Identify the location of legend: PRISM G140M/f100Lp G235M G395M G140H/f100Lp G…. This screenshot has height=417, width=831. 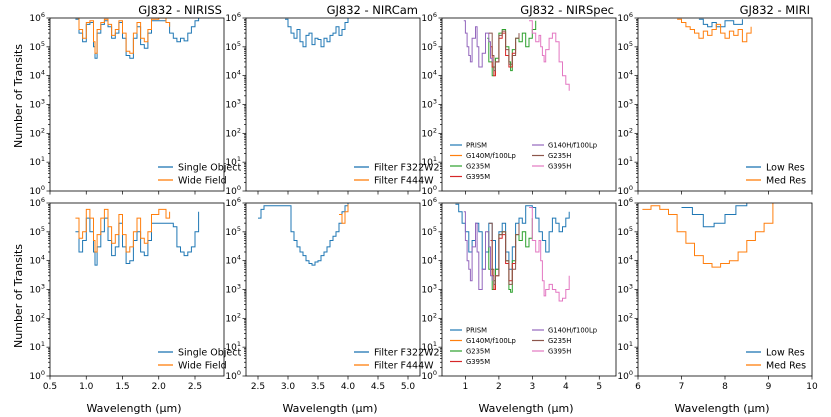
(523, 346).